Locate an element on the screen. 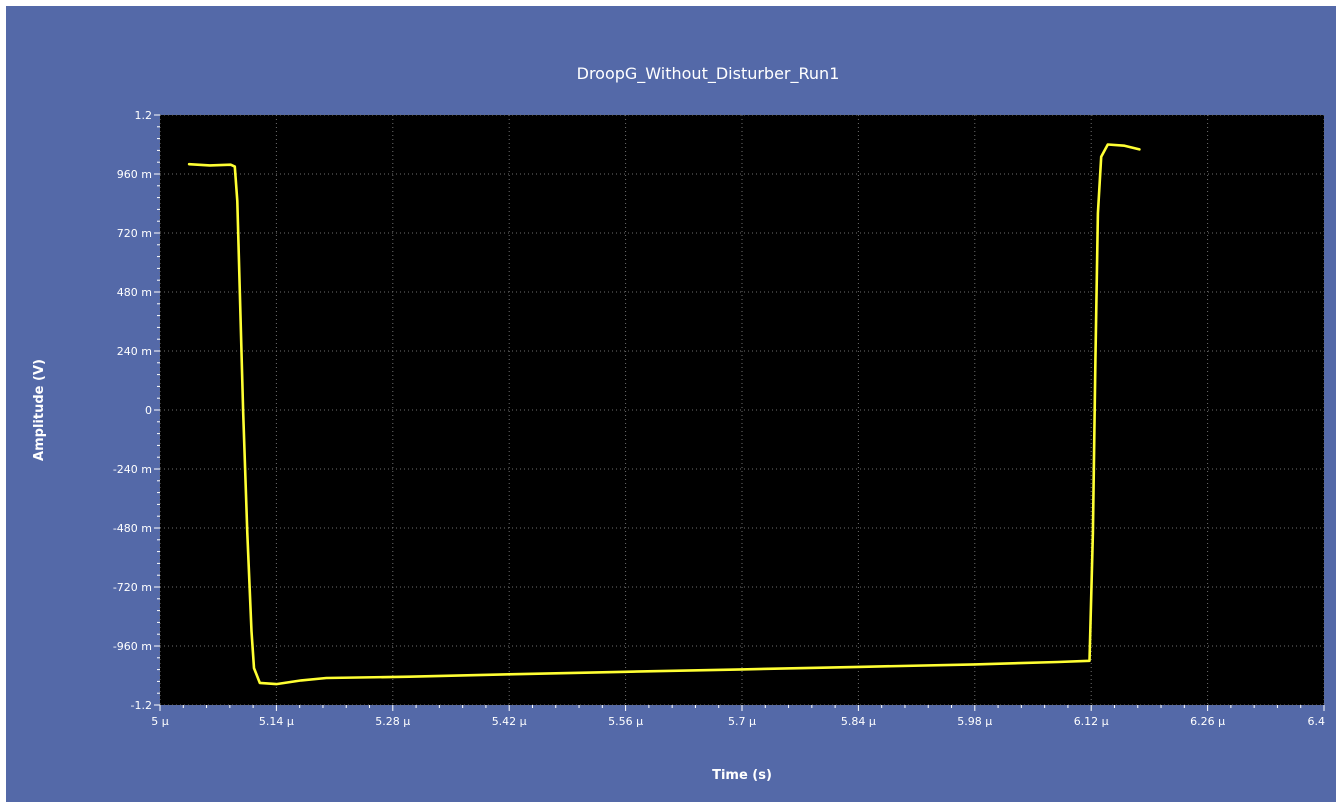 This screenshot has width=1339, height=804. y-tick-label: -1.2 is located at coordinates (141, 705).